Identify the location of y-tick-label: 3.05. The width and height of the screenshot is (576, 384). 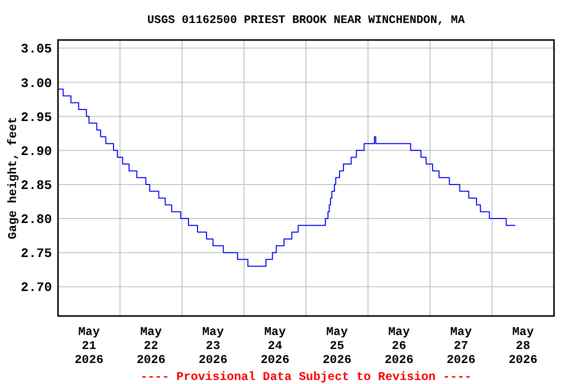
(36, 49).